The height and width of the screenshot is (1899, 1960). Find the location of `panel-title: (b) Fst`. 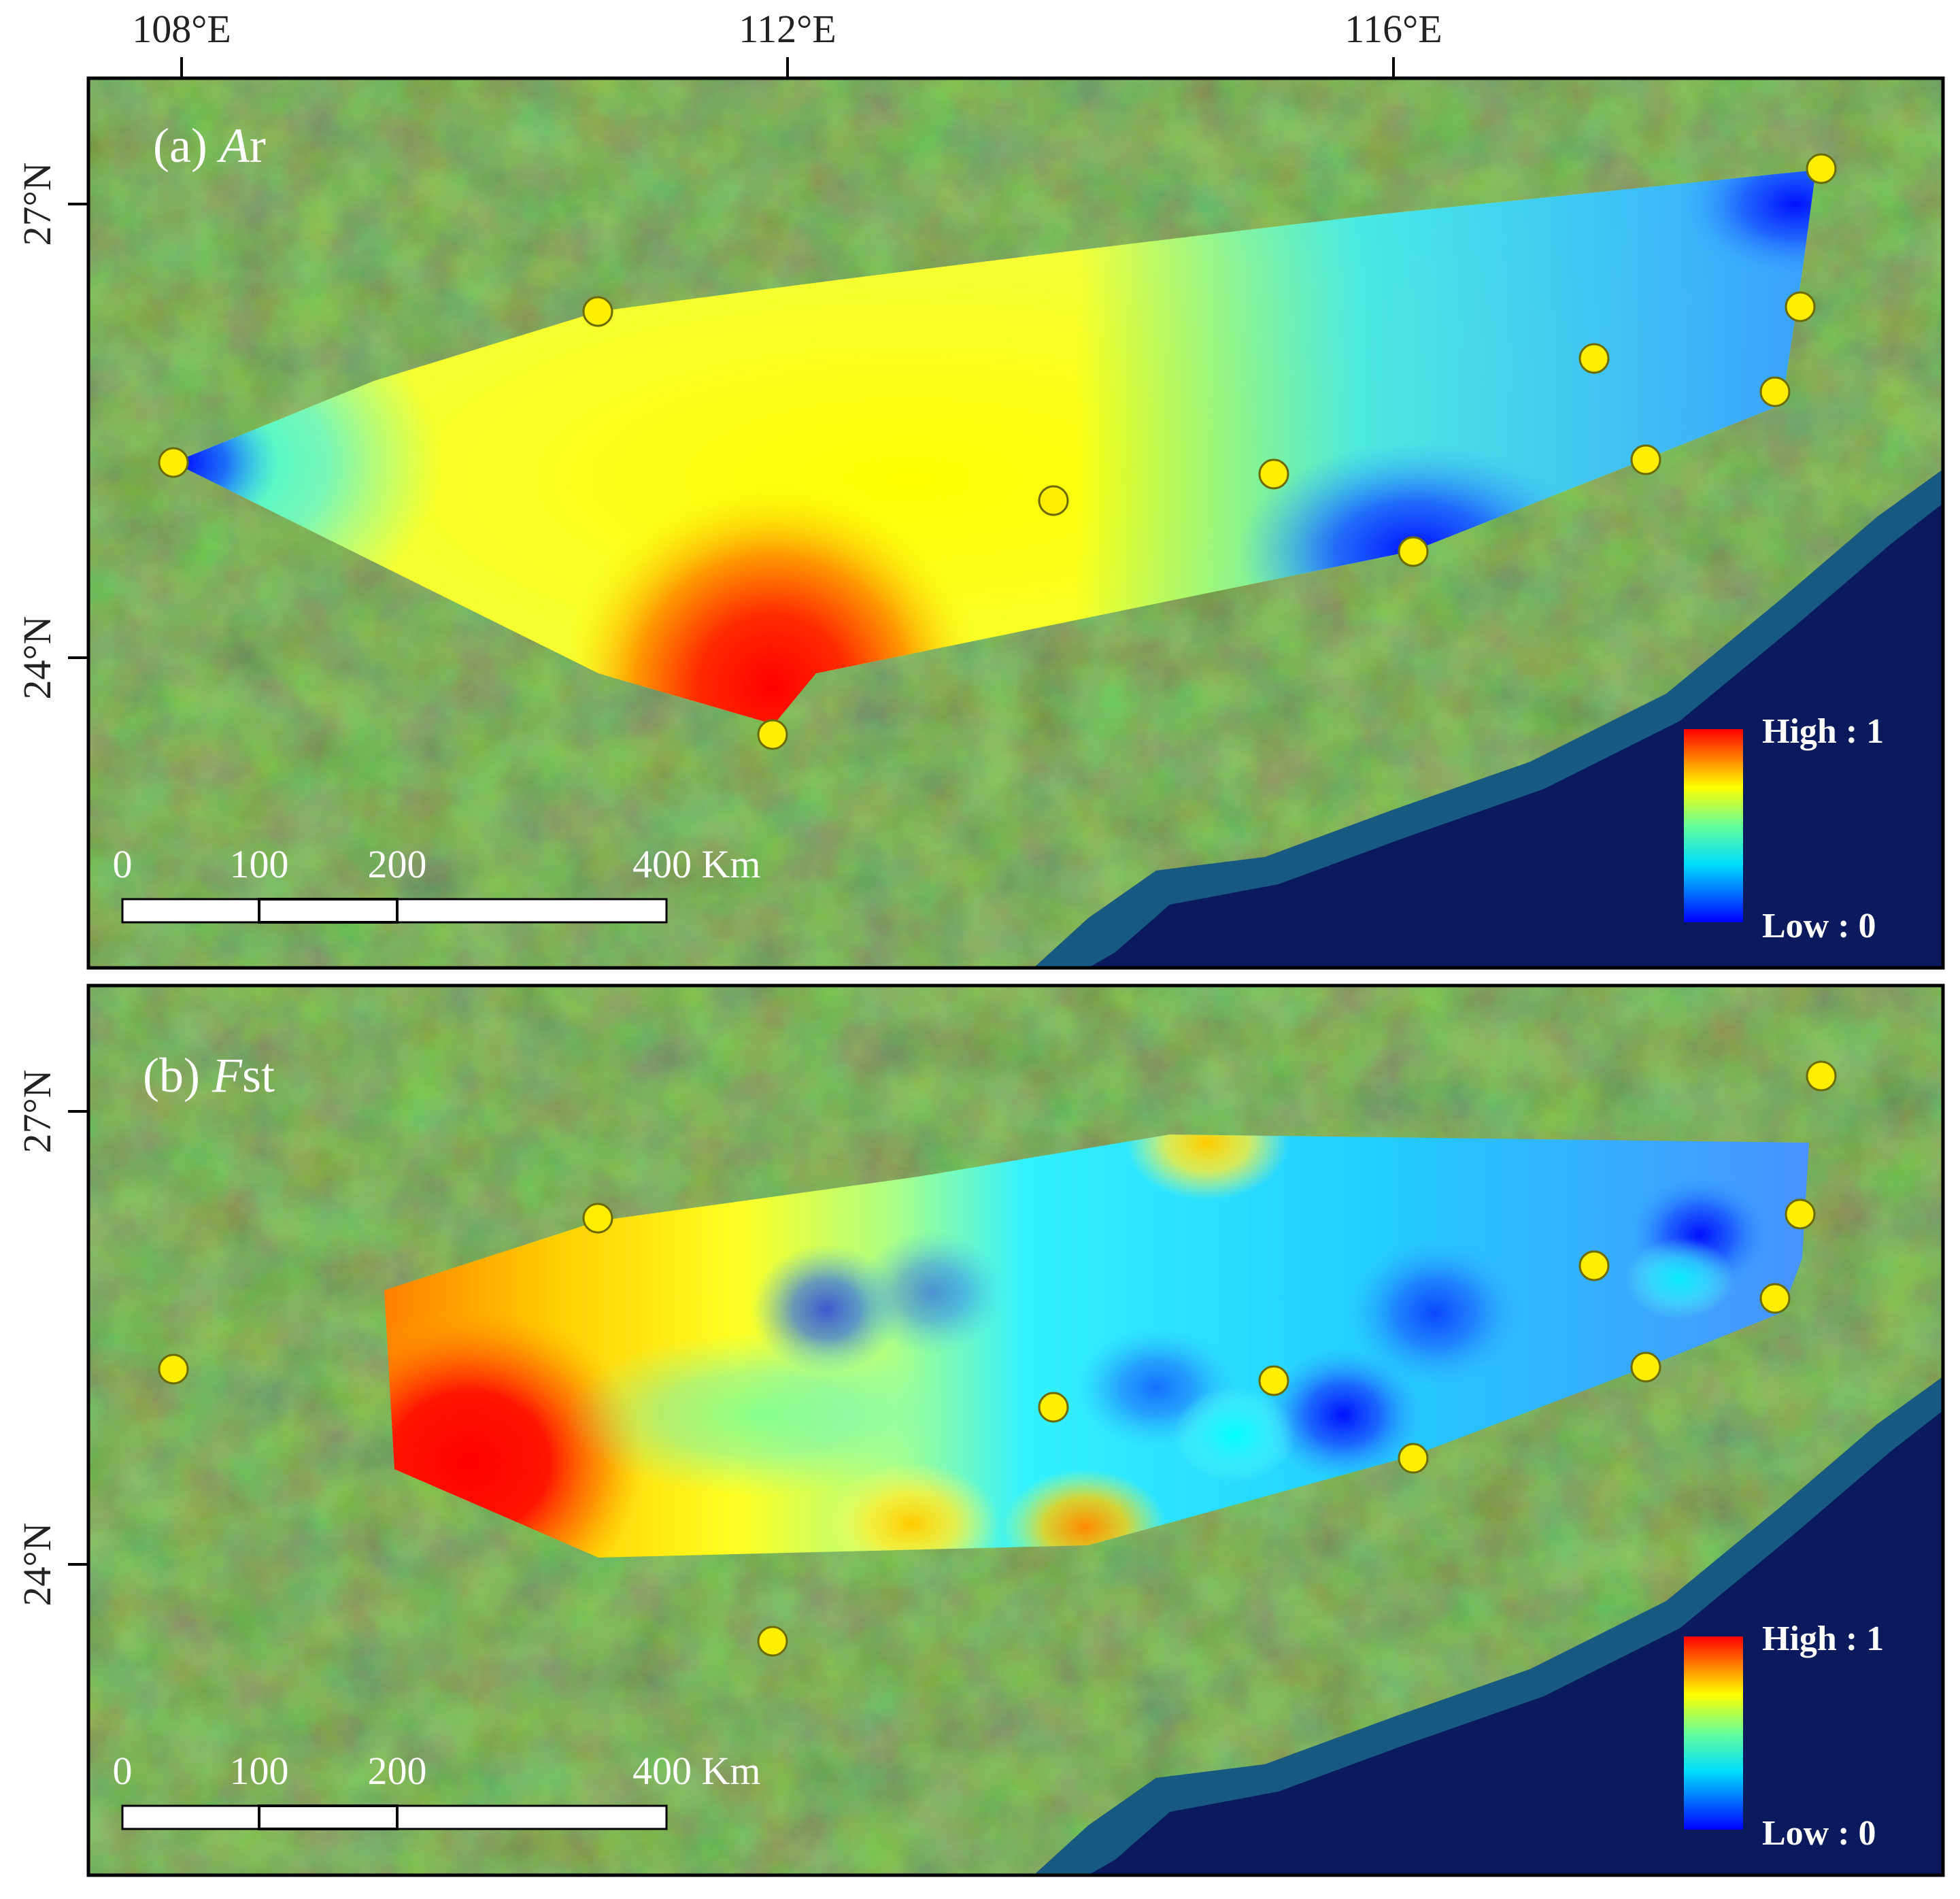

panel-title: (b) Fst is located at coordinates (209, 1075).